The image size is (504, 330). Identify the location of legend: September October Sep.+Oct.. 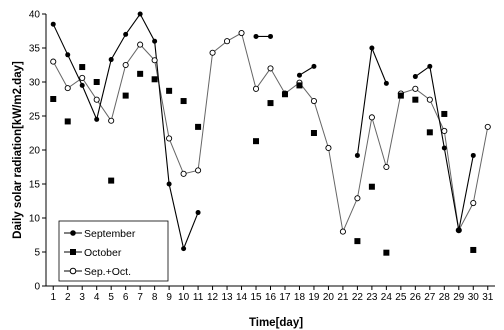
(113, 251).